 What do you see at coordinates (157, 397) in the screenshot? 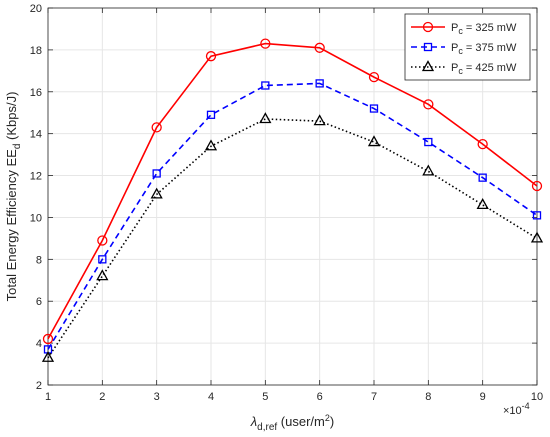
I see `x-tick-label: 3` at bounding box center [157, 397].